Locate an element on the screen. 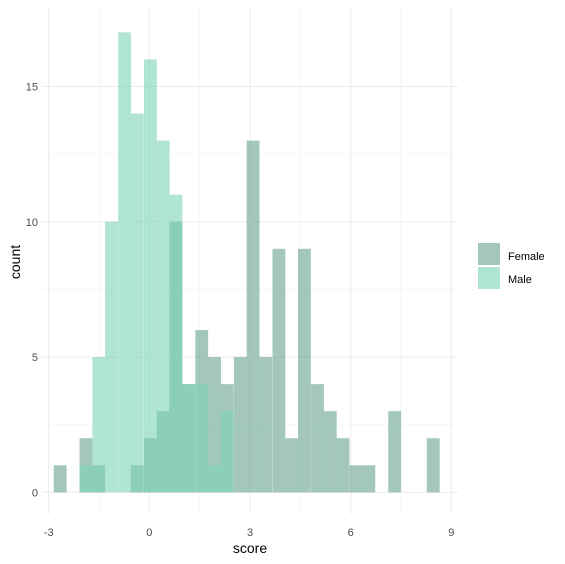  x-tick-label: 0 is located at coordinates (149, 533).